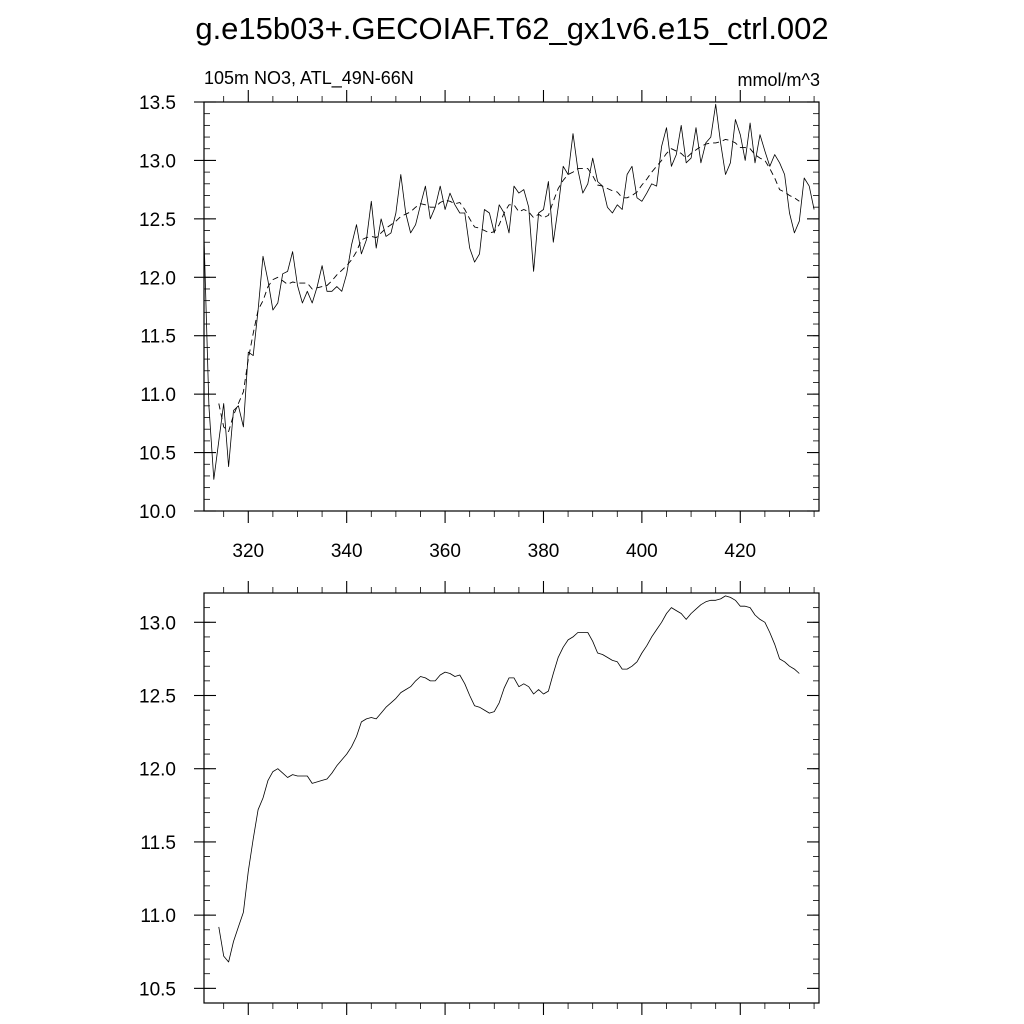 This screenshot has width=1024, height=1024. Describe the element at coordinates (544, 551) in the screenshot. I see `x-tick-label: 380` at that location.